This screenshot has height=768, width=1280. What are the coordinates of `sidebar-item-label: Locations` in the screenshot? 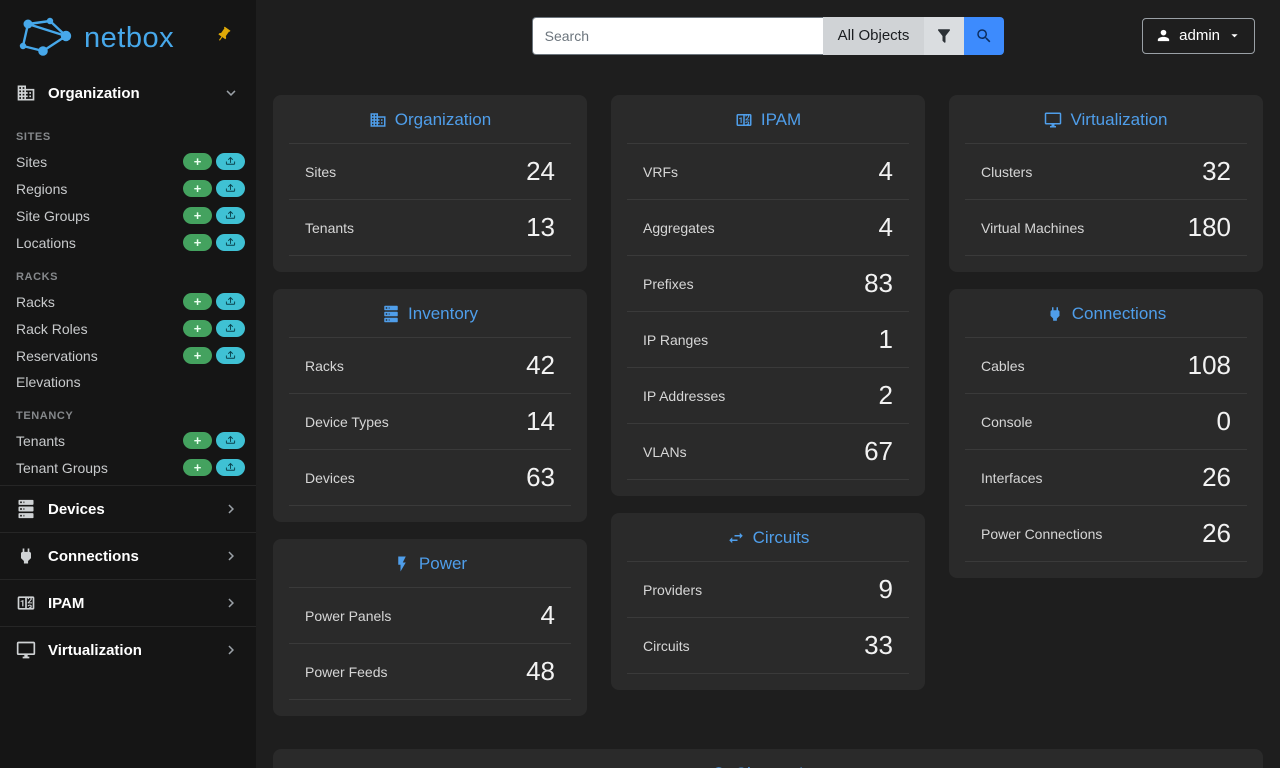 It's located at (46, 242).